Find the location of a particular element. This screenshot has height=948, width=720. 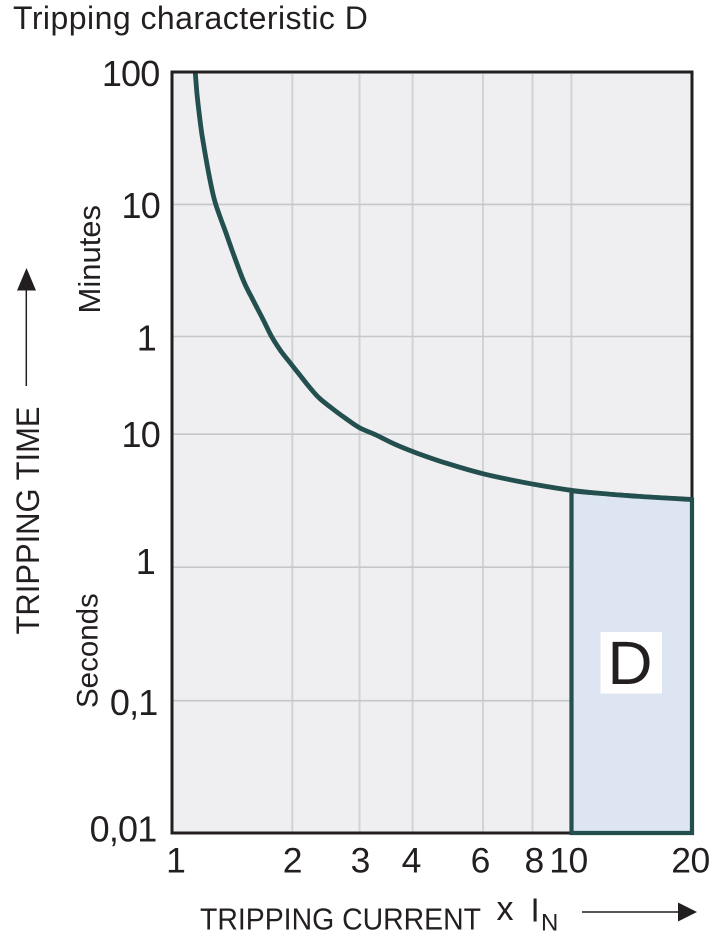

svg-text: 100 is located at coordinates (131, 73).